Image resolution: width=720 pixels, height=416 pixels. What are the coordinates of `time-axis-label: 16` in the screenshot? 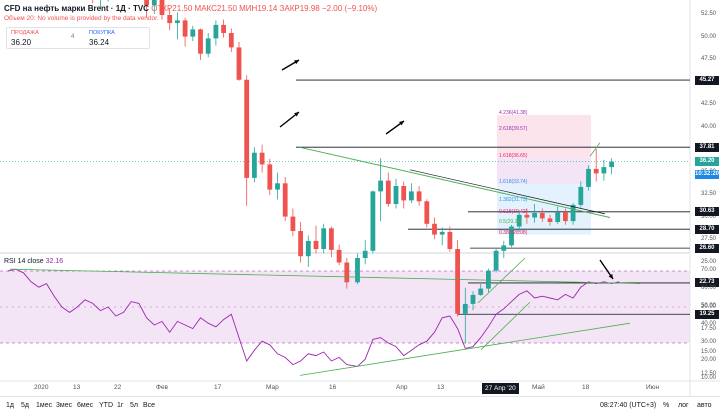 It's located at (333, 387).